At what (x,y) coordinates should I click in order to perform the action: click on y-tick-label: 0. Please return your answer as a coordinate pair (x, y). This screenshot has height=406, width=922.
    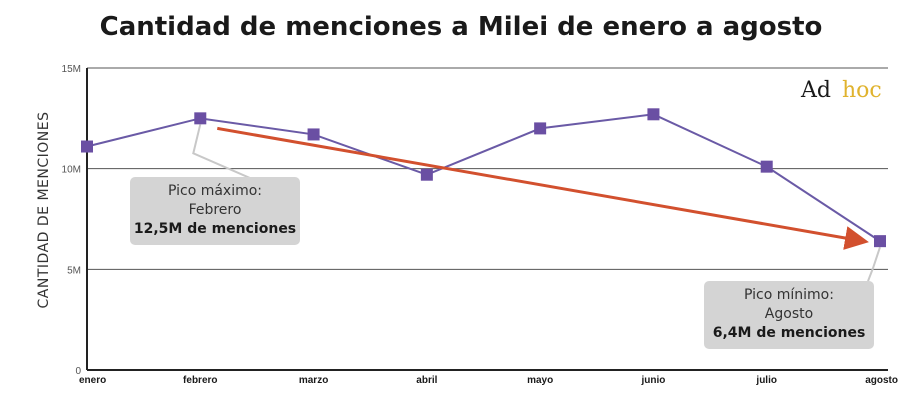
    Looking at the image, I should click on (78, 371).